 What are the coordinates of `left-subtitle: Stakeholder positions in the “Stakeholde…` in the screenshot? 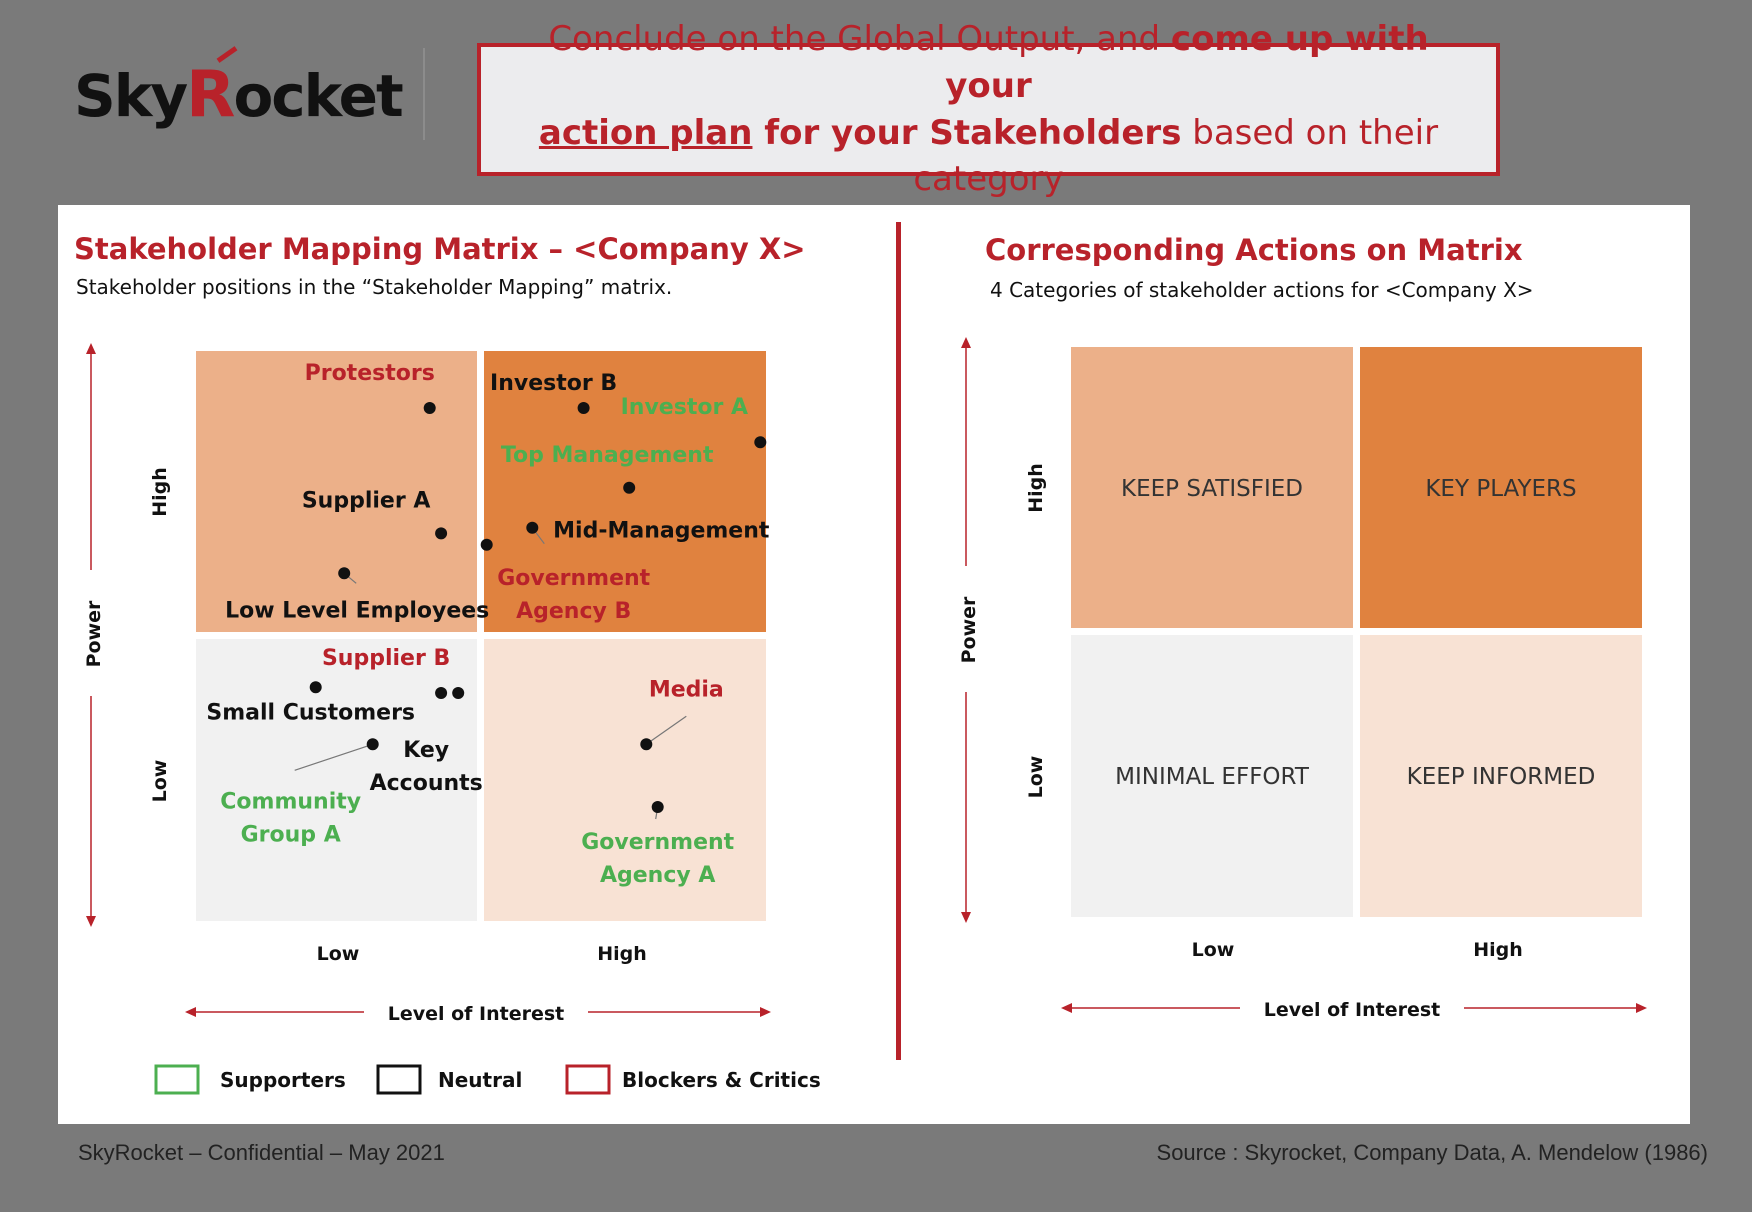 It's located at (374, 287).